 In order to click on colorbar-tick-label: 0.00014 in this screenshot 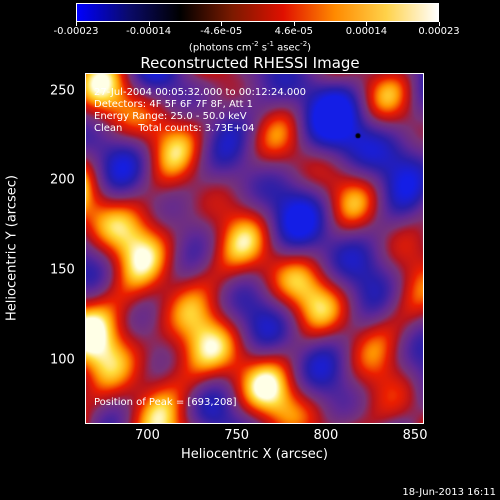, I will do `click(366, 31)`.